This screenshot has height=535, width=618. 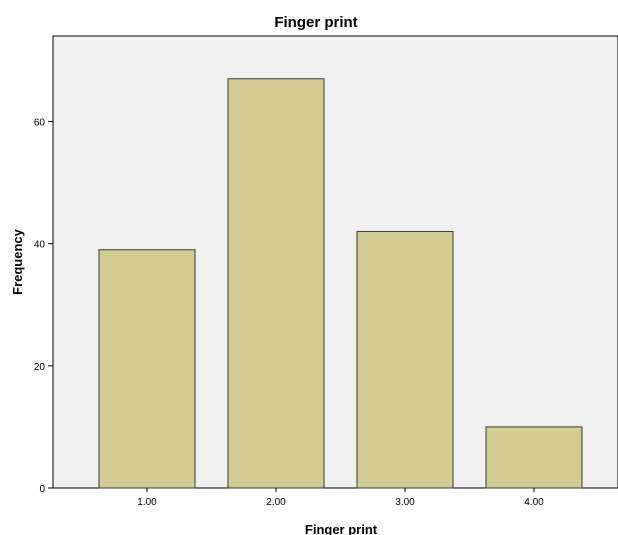 What do you see at coordinates (40, 123) in the screenshot?
I see `y-tick-label: 60` at bounding box center [40, 123].